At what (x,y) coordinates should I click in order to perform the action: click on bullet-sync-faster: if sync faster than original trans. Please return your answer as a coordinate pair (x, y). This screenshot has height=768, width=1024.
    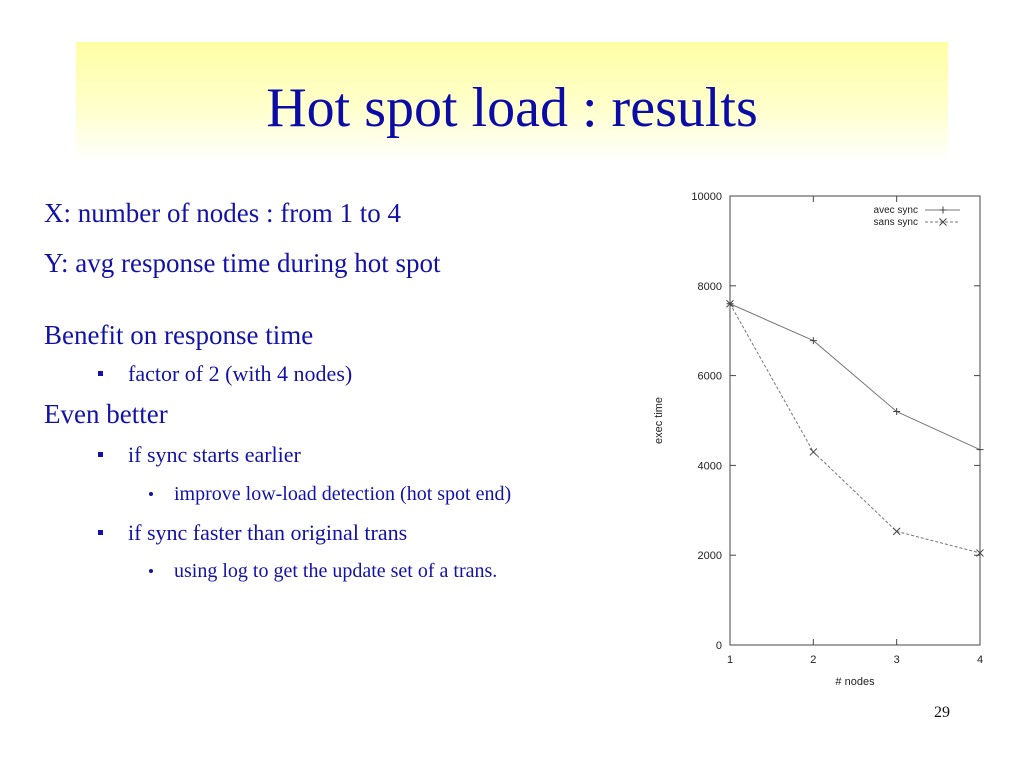
    Looking at the image, I should click on (277, 533).